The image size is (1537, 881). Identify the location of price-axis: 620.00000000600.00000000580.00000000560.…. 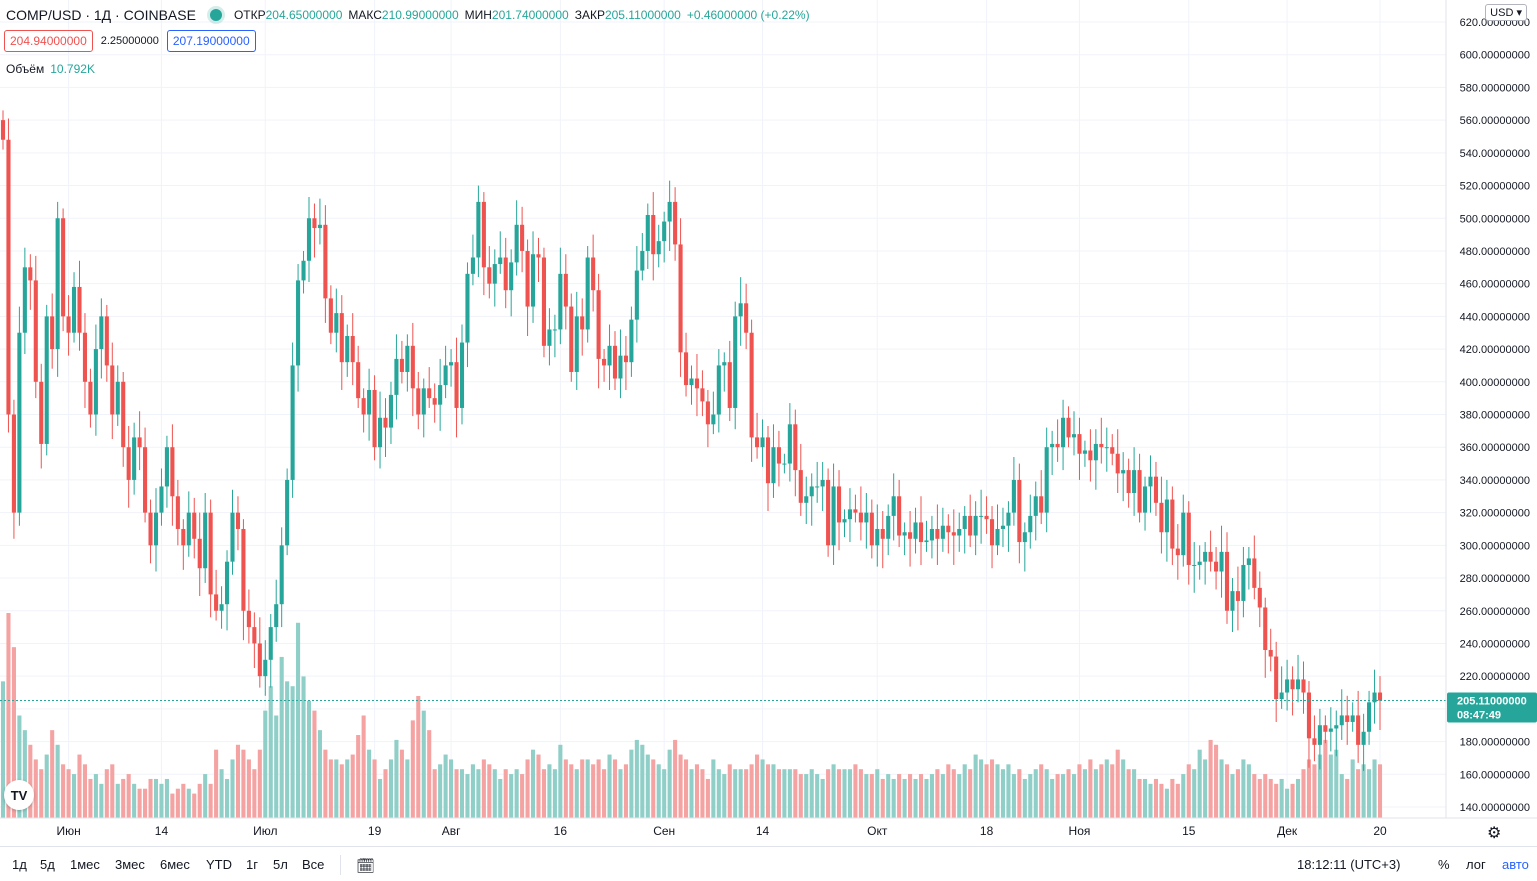
(1487, 409).